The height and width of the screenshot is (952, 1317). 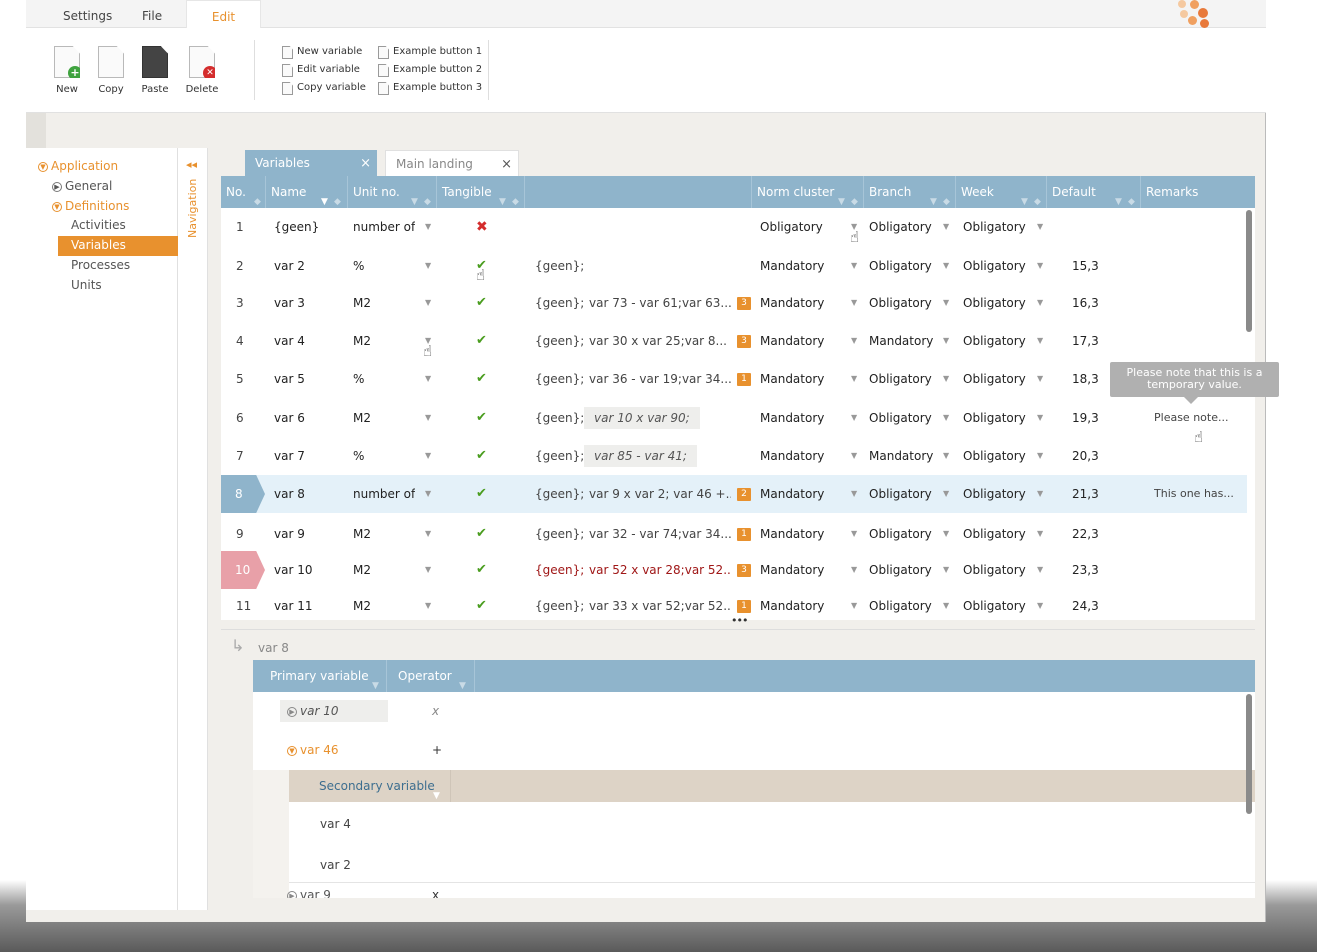 I want to click on header-remarks: Remarks, so click(x=1198, y=192).